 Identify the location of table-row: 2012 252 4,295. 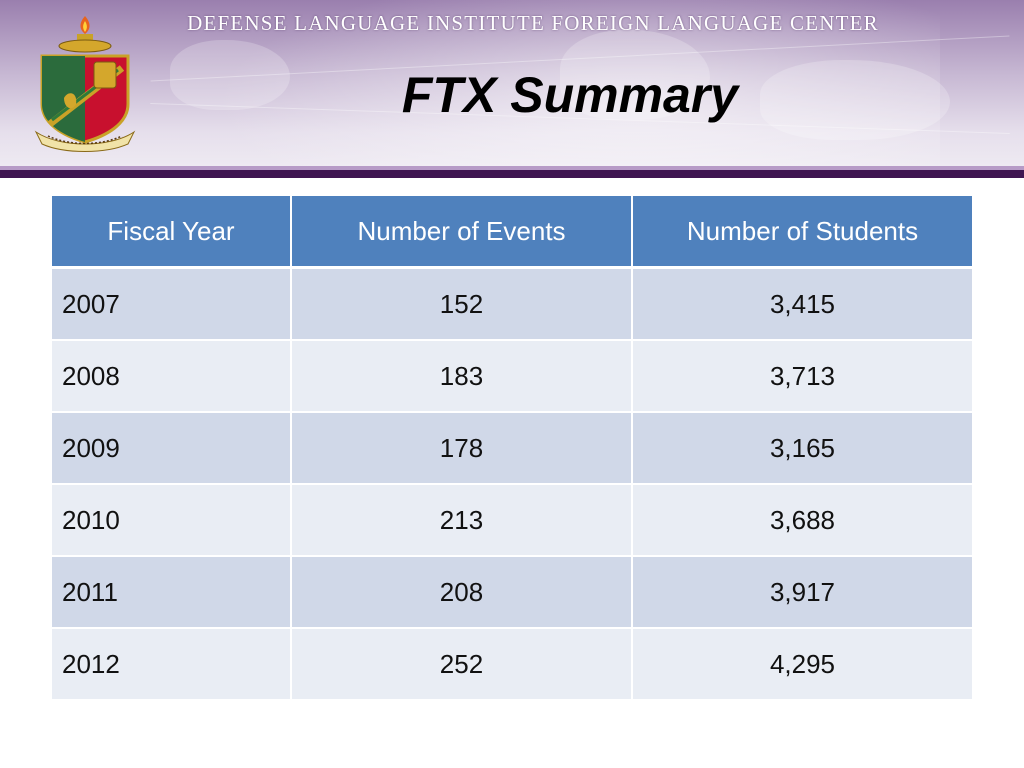
(512, 664).